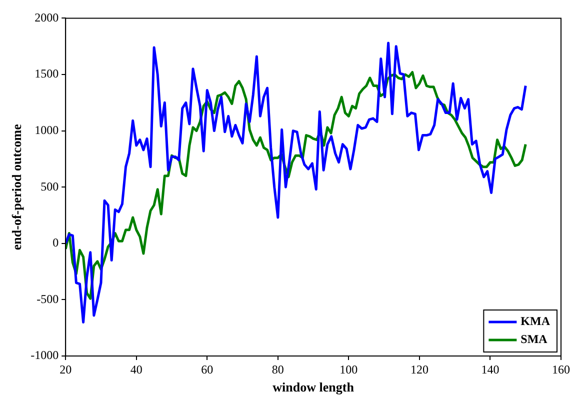 The height and width of the screenshot is (404, 581). Describe the element at coordinates (47, 299) in the screenshot. I see `y-tick-label: -500` at that location.